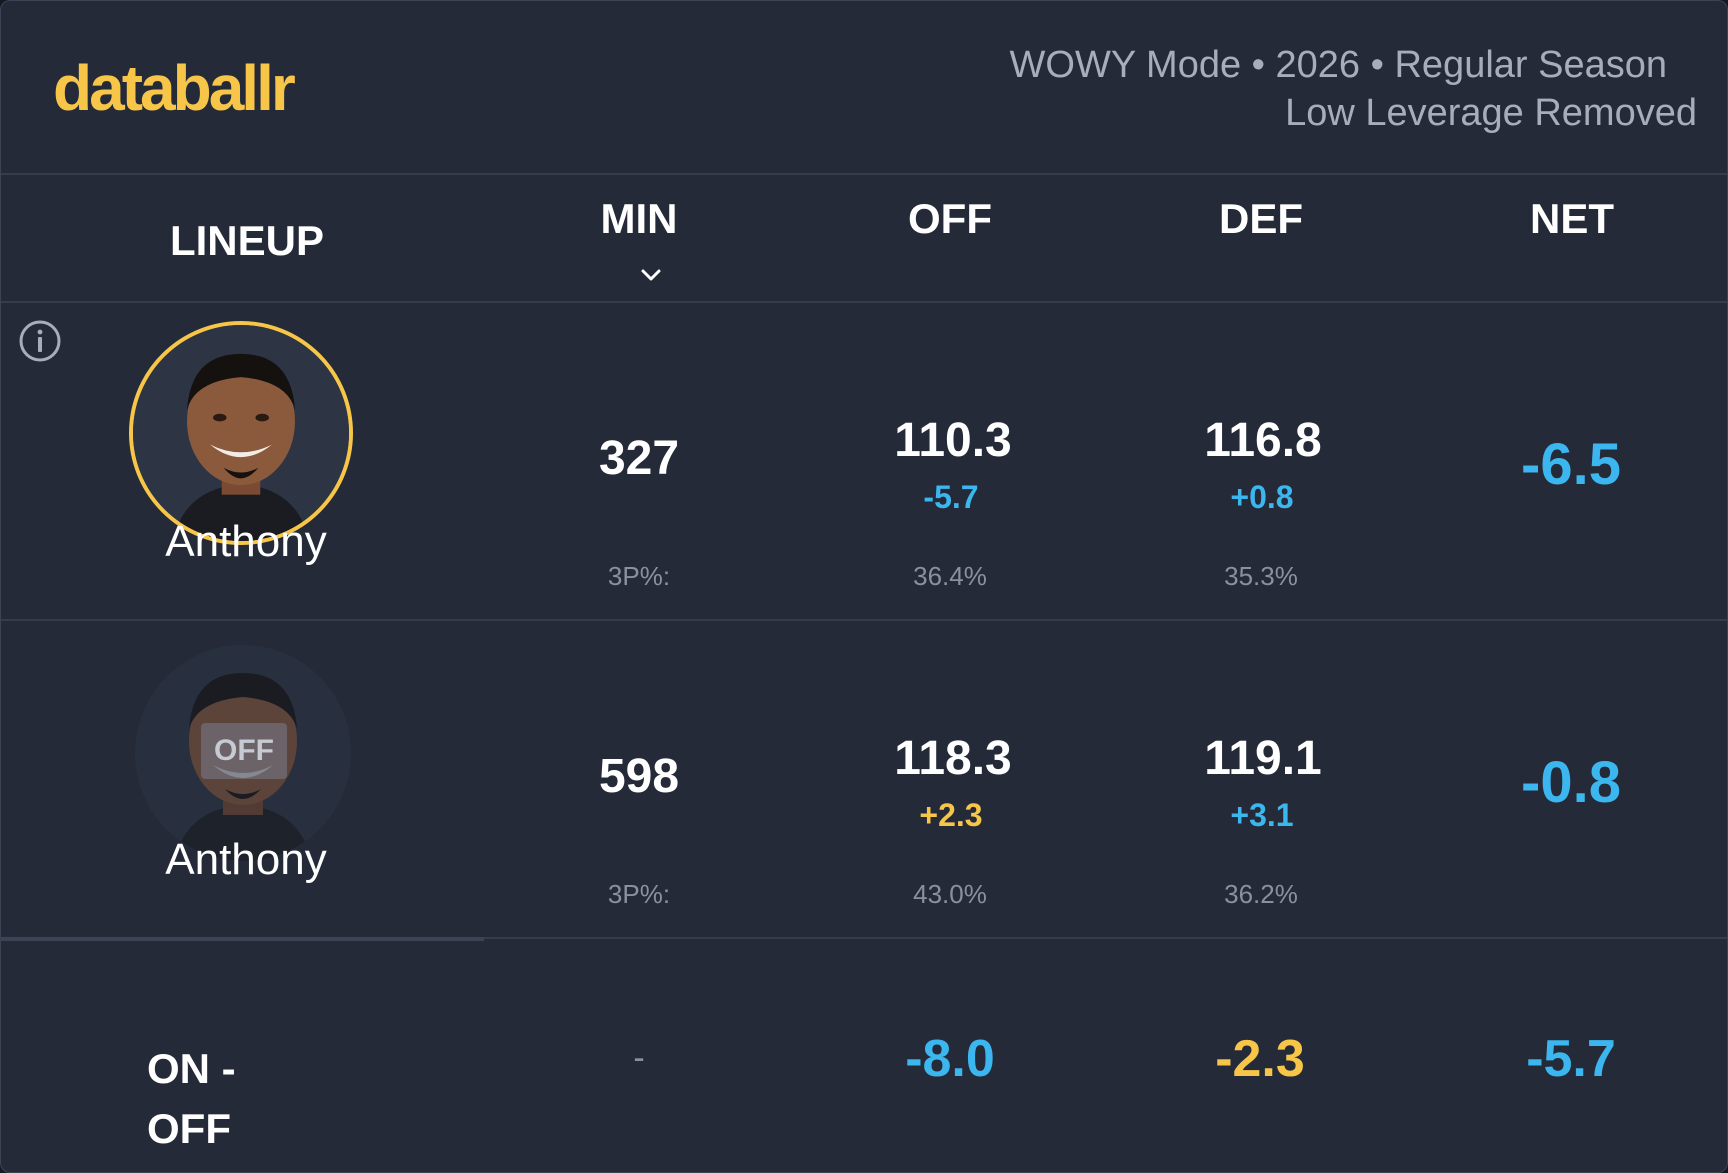 Image resolution: width=1728 pixels, height=1173 pixels. I want to click on mode-line: WOWY Mode • 2026 • Regular Season, so click(1338, 65).